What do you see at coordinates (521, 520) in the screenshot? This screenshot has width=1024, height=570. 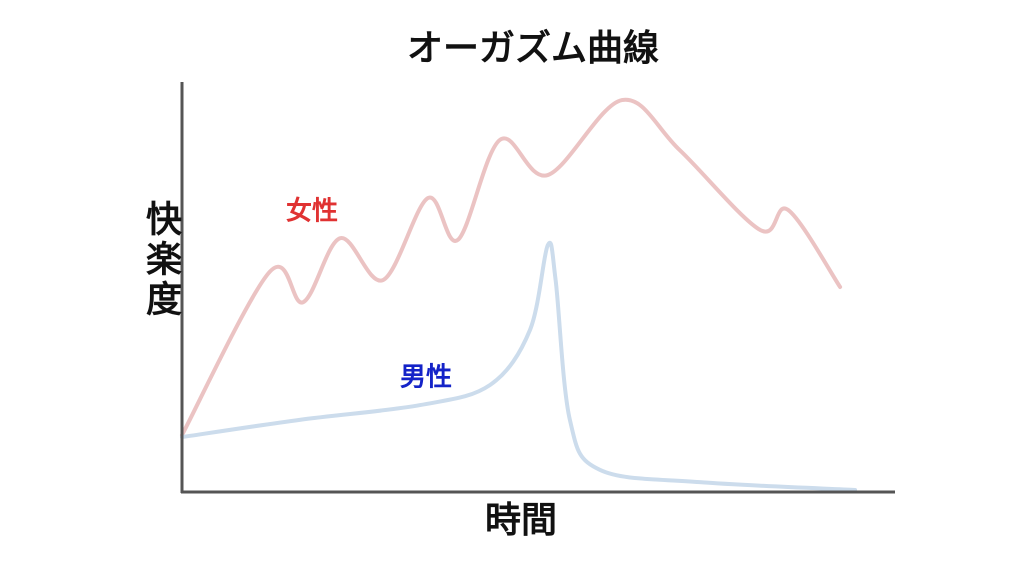 I see `x-axis-label: 時間` at bounding box center [521, 520].